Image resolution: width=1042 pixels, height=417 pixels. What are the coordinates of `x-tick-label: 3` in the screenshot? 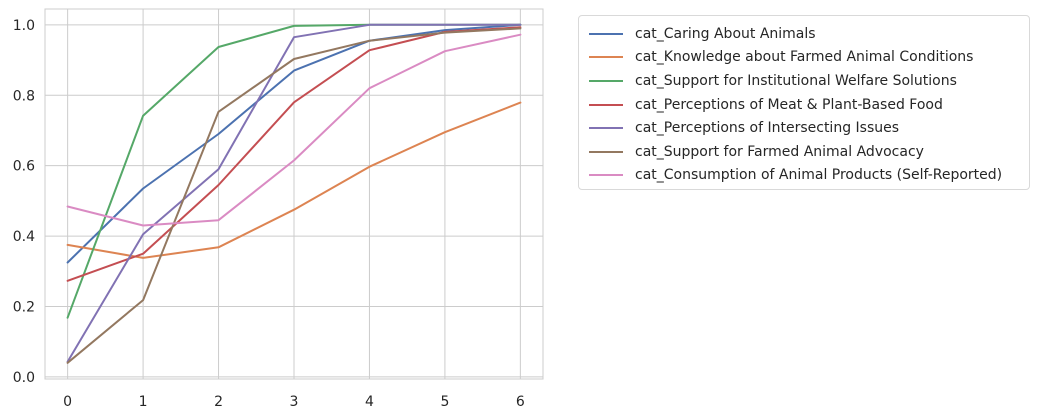 It's located at (294, 402).